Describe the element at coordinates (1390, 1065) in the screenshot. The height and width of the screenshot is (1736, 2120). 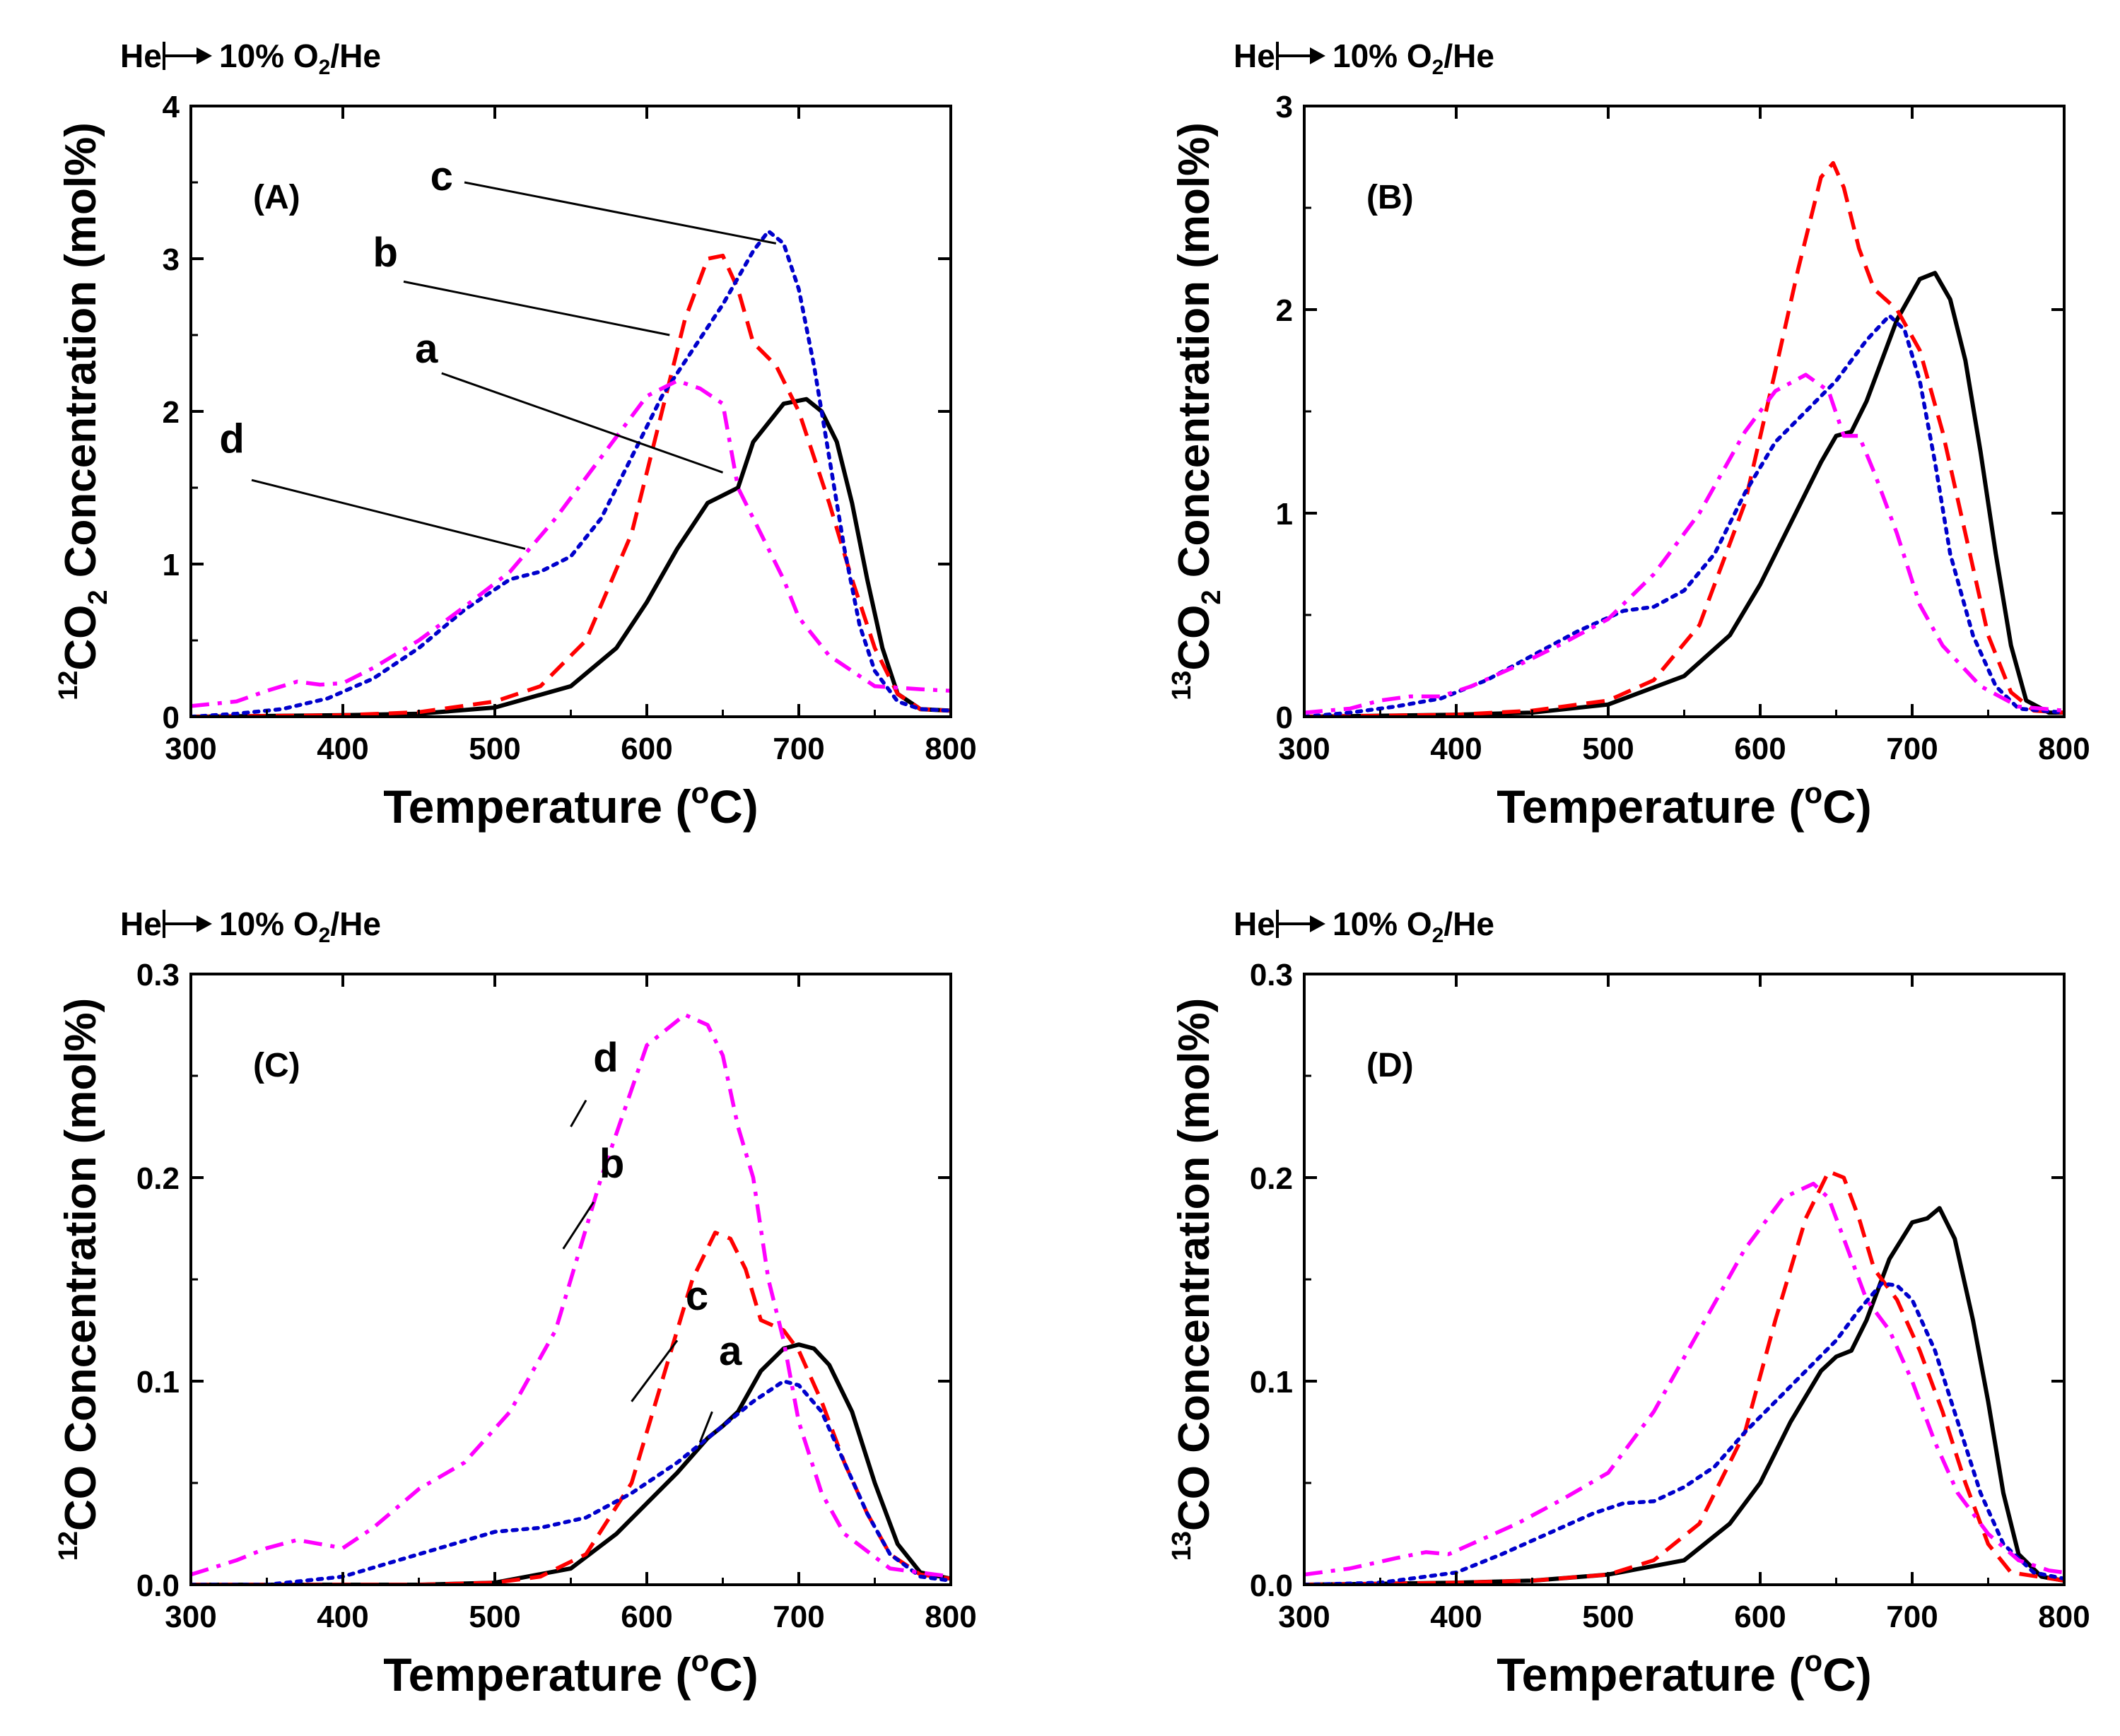
I see `panel-label: (D)` at that location.